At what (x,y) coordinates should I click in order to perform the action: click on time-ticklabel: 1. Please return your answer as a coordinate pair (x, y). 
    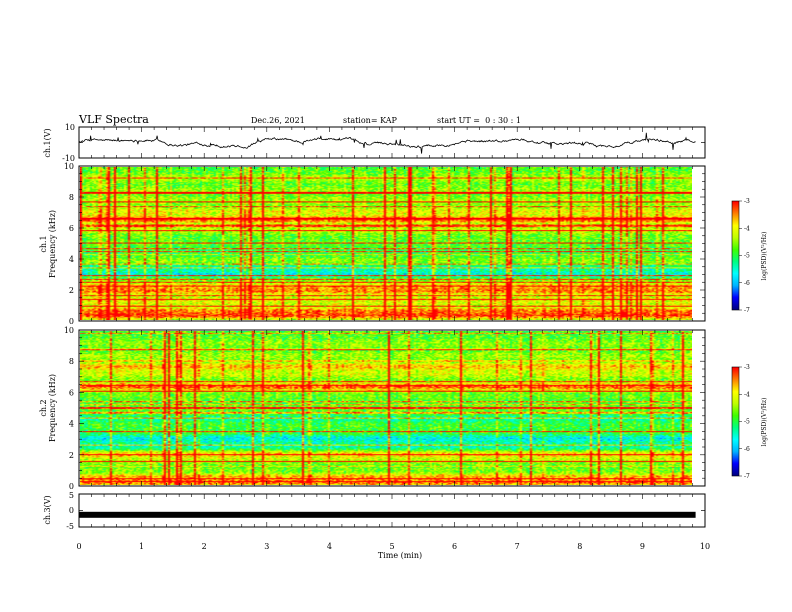
    Looking at the image, I should click on (141, 546).